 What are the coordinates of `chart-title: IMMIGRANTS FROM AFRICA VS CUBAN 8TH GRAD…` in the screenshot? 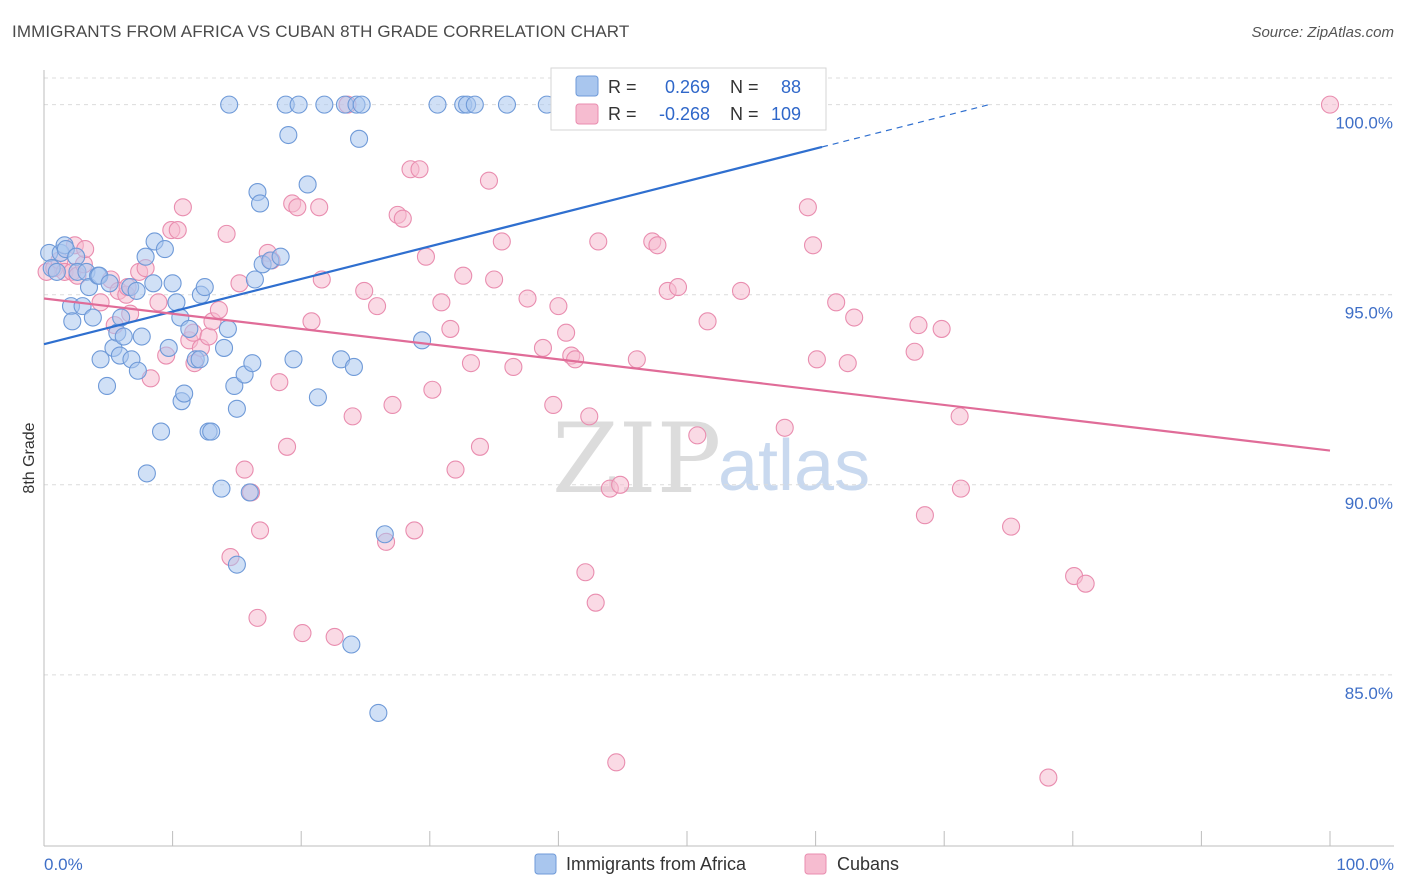 It's located at (321, 31).